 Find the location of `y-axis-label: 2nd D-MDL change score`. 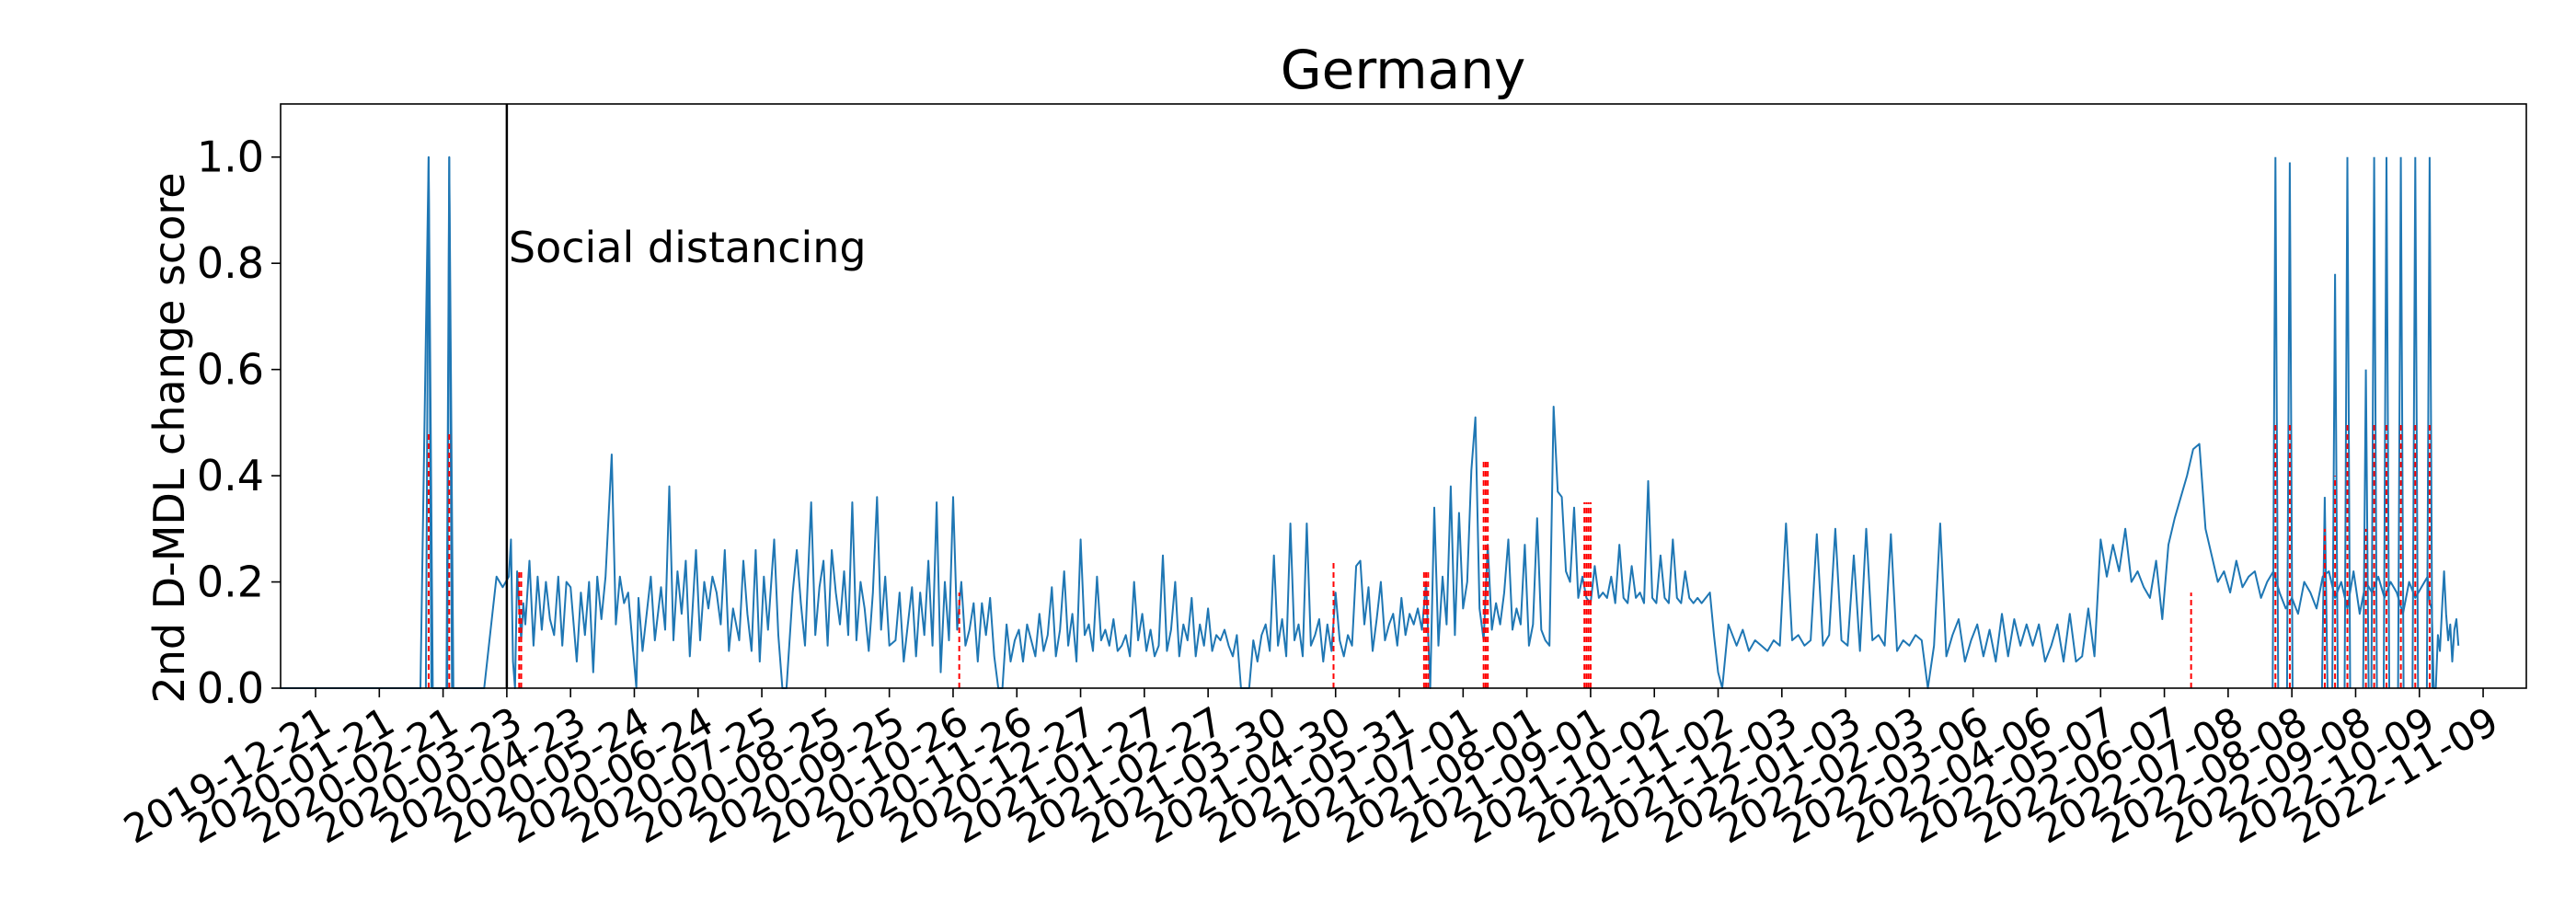

y-axis-label: 2nd D-MDL change score is located at coordinates (169, 437).